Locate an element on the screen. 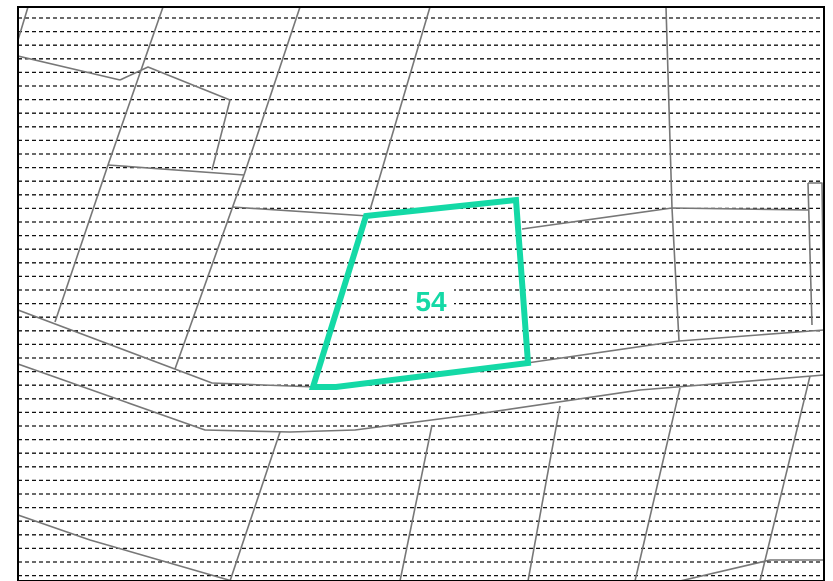  parcel-number-halo is located at coordinates (431, 299).